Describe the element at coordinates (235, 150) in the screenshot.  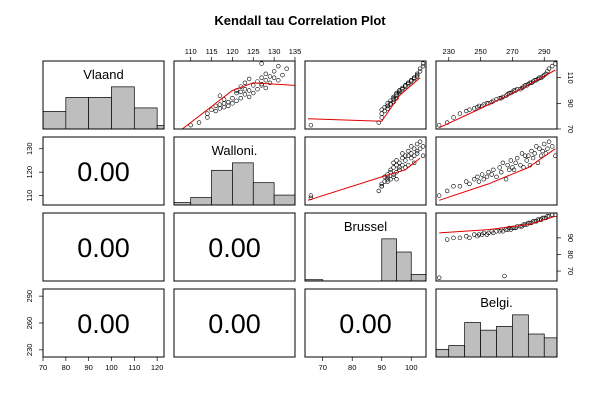
I see `variable-label-walloni: Walloni.` at that location.